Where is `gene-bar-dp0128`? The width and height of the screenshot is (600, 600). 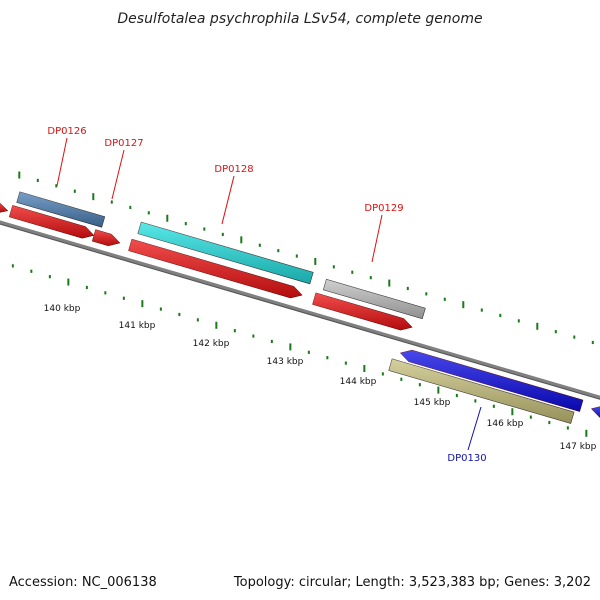 gene-bar-dp0128 is located at coordinates (225, 253).